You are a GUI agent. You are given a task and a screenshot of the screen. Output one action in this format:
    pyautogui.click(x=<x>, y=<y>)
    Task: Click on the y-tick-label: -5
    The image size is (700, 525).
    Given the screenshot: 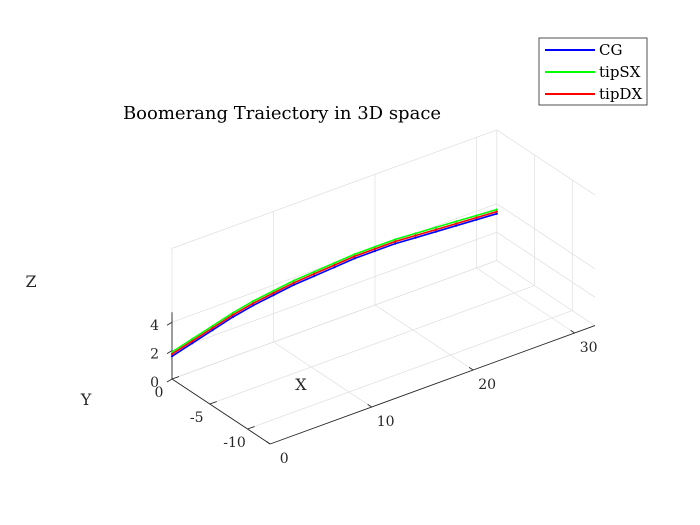 What is the action you would take?
    pyautogui.click(x=197, y=418)
    